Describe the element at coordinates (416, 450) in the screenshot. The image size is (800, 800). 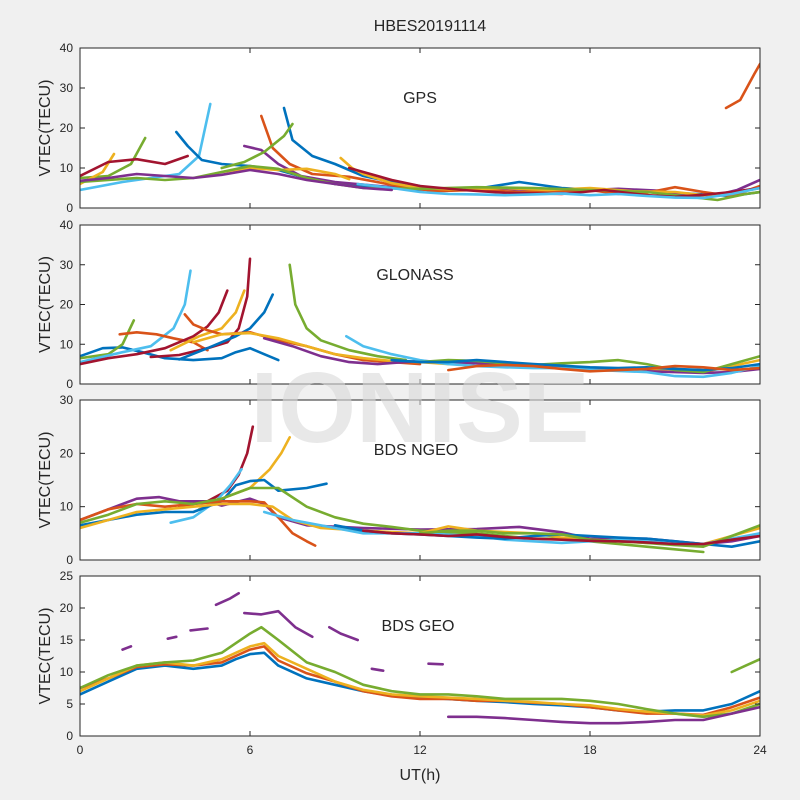
I see `panel-title: BDS NGEO` at that location.